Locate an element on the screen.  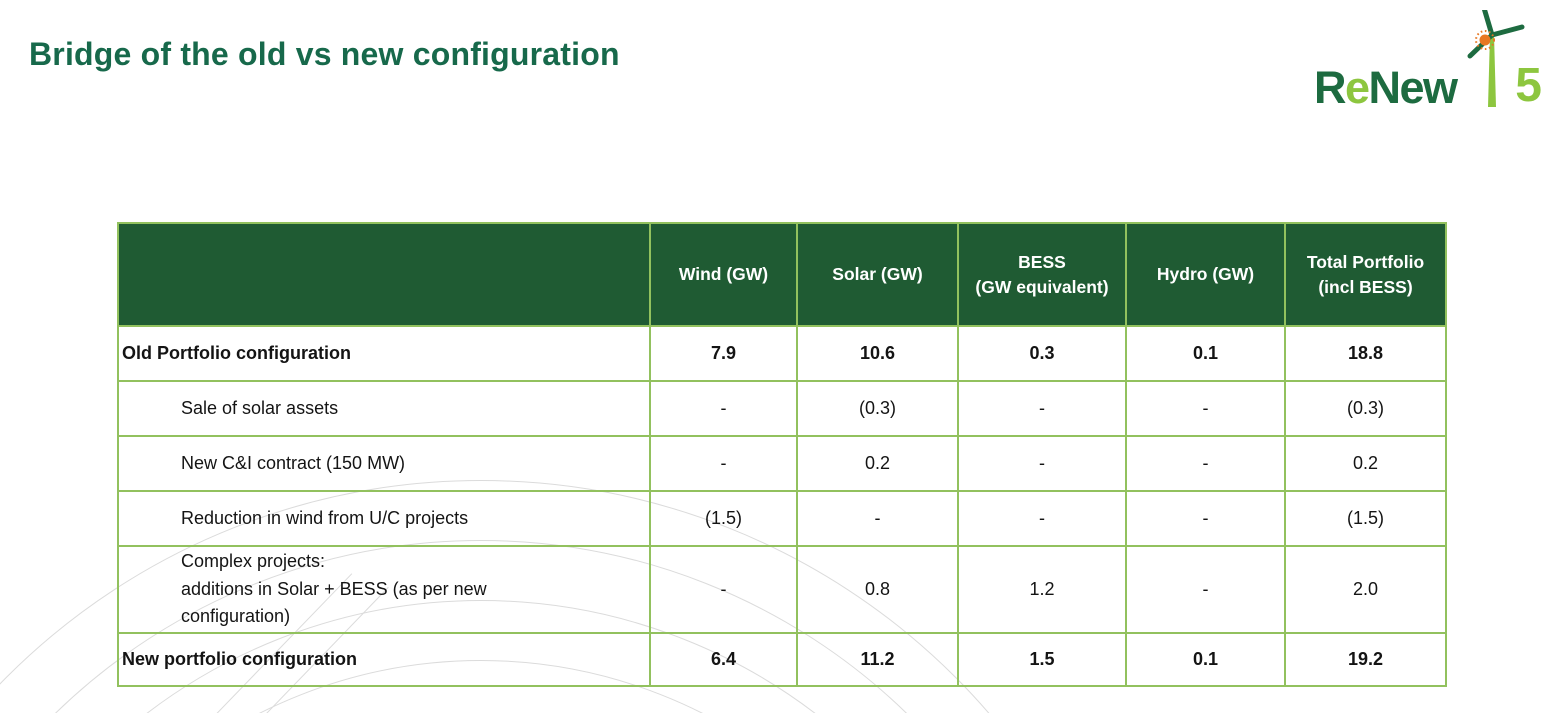
value-cell: 0.3 is located at coordinates (1042, 353).